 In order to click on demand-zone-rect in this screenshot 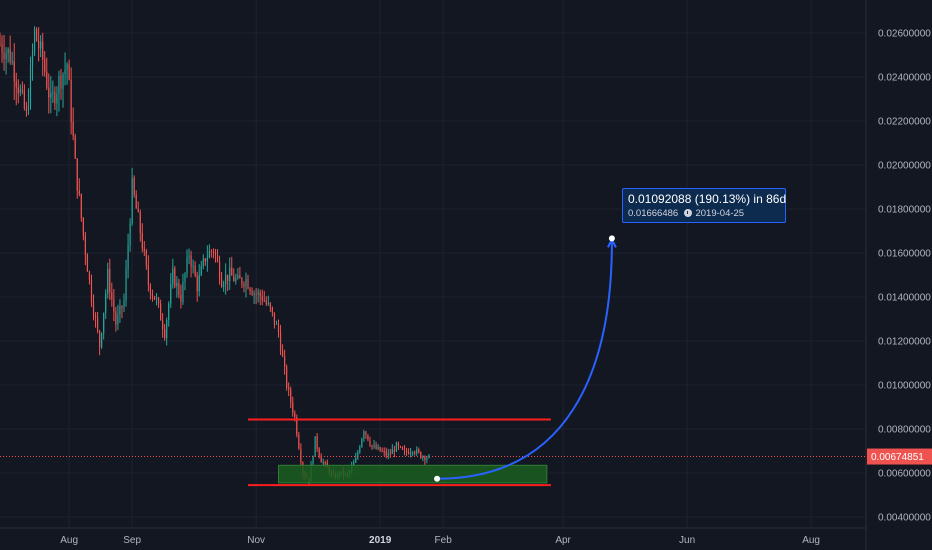, I will do `click(413, 474)`.